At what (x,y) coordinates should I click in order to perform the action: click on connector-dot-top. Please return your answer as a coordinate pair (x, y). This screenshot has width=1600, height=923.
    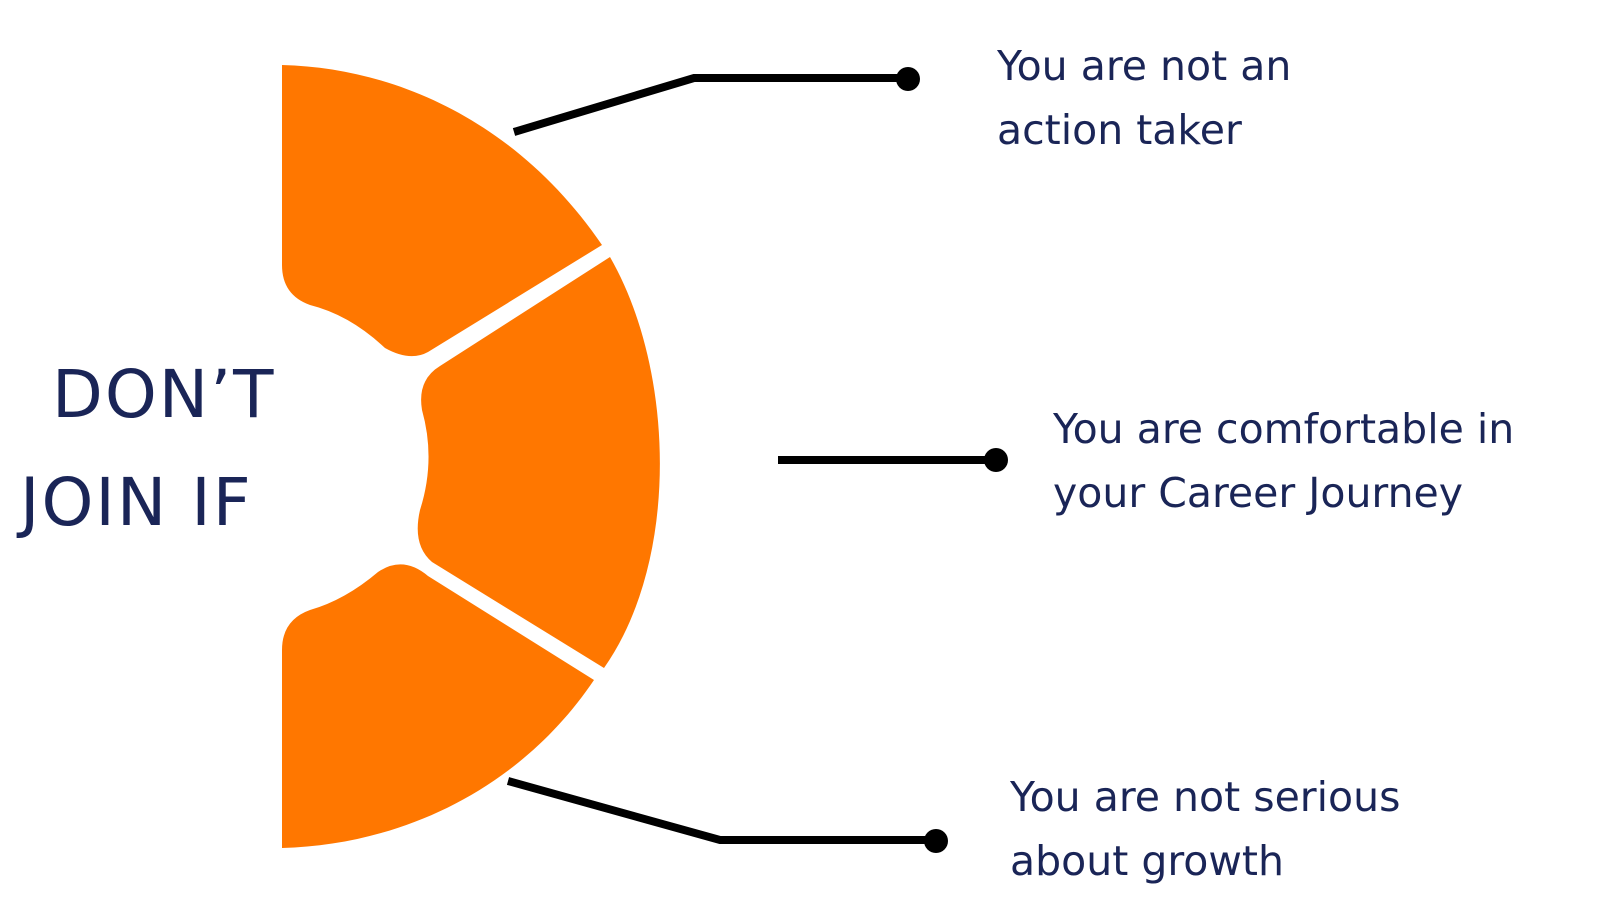
    Looking at the image, I should click on (908, 79).